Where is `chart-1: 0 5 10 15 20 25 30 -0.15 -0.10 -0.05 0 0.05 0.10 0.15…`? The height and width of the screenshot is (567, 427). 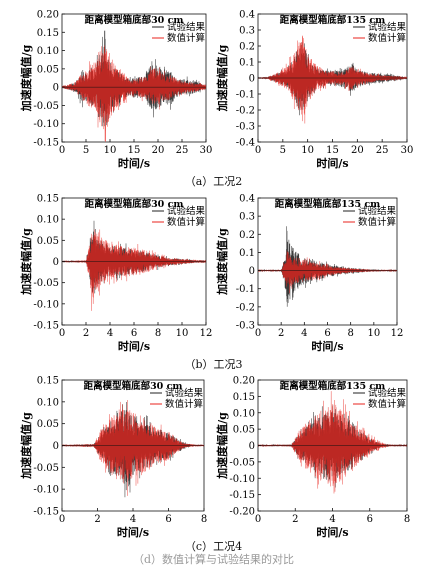 chart-1: 0 5 10 15 20 25 30 -0.15 -0.10 -0.05 0 0.05 0.10 0.15… is located at coordinates (115, 90).